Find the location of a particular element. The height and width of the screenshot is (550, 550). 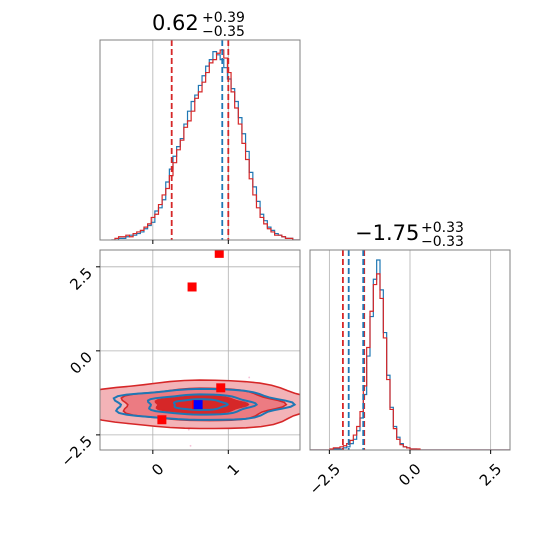

blue-square-marker is located at coordinates (198, 405).